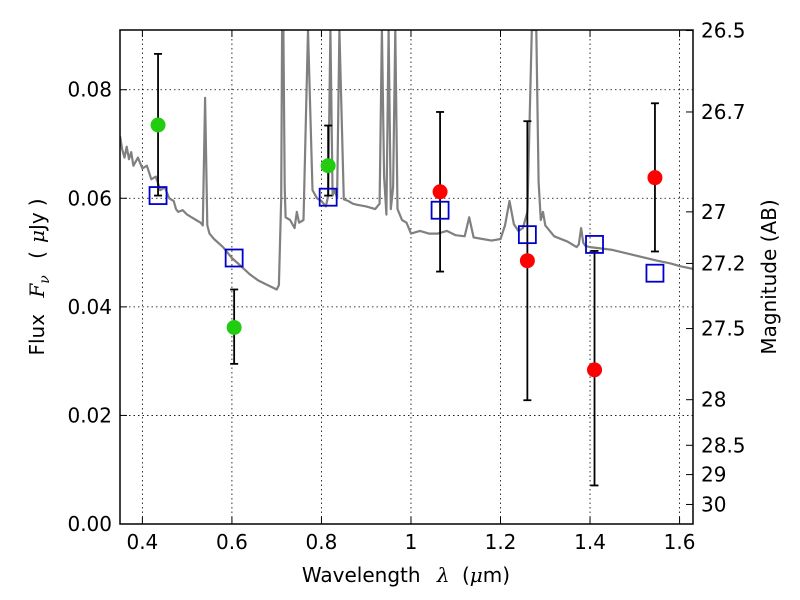  What do you see at coordinates (89, 524) in the screenshot?
I see `y-tick-label: 0.00` at bounding box center [89, 524].